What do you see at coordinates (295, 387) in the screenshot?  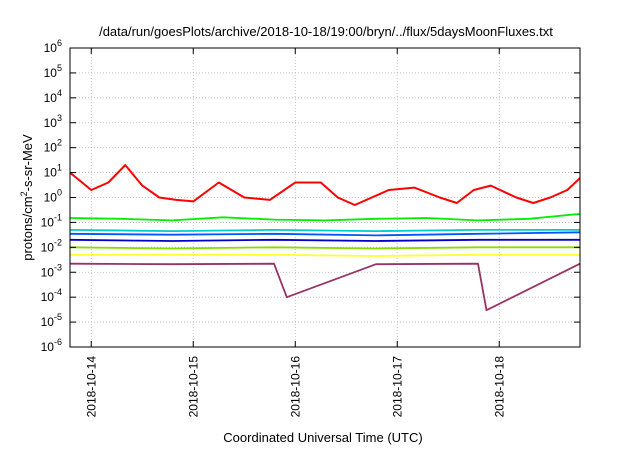 I see `x-tick-label: 2018-10-16` at bounding box center [295, 387].